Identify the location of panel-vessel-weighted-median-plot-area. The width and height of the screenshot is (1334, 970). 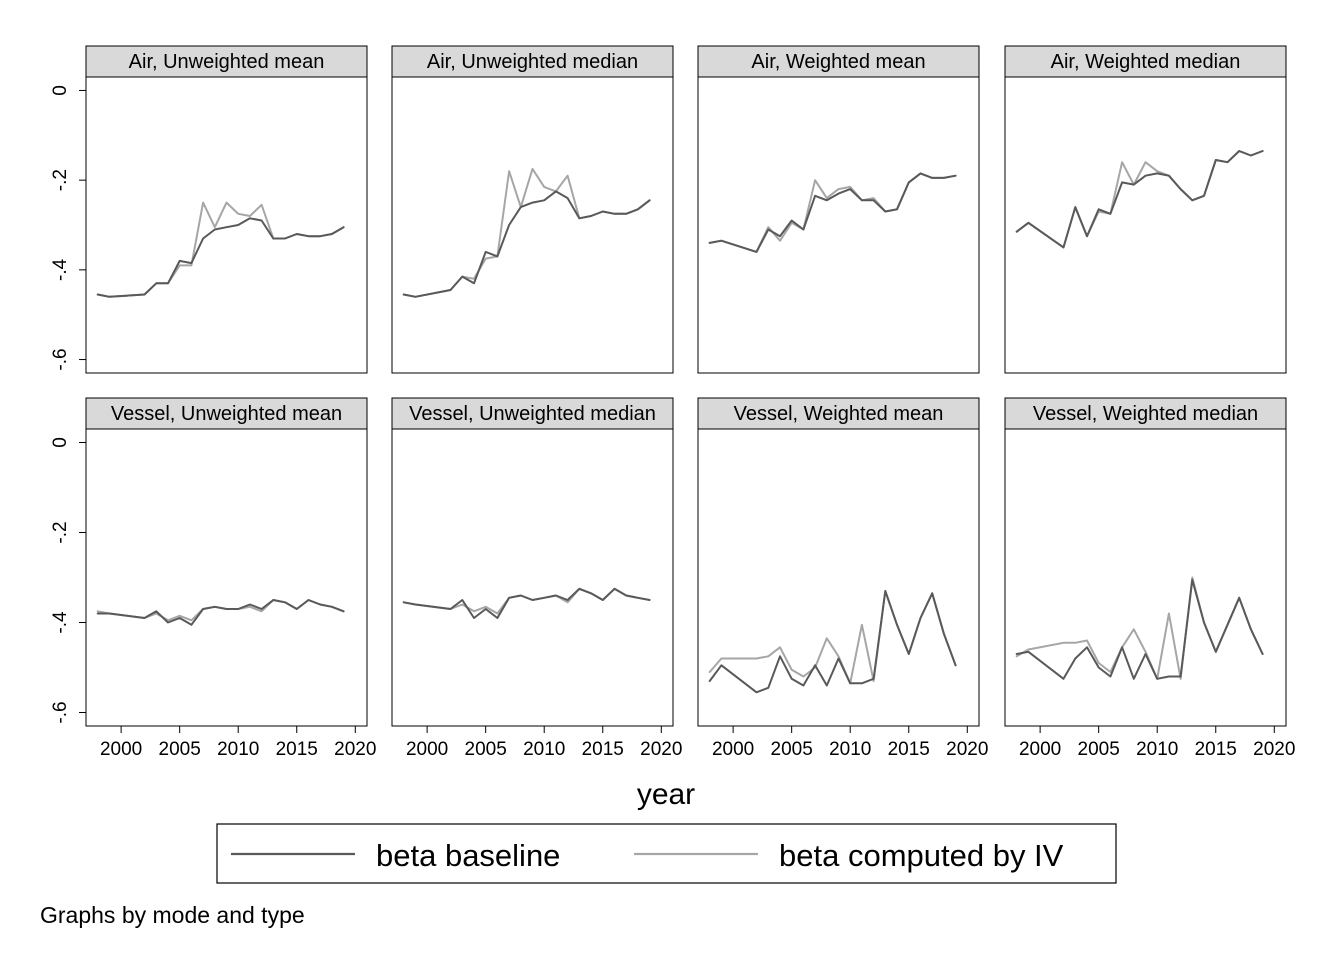
(1145, 577).